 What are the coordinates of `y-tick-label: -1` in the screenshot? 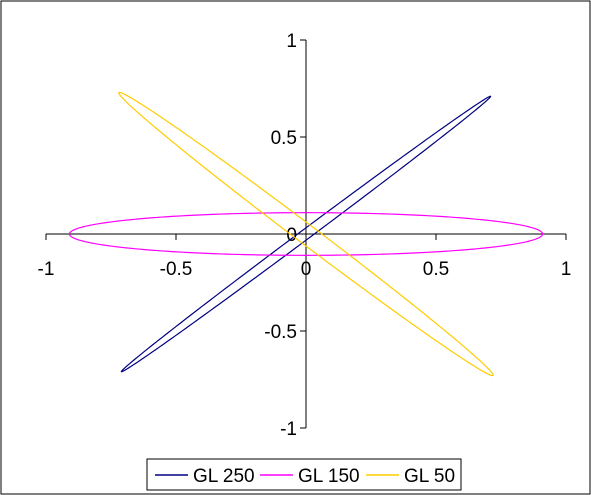 It's located at (288, 429).